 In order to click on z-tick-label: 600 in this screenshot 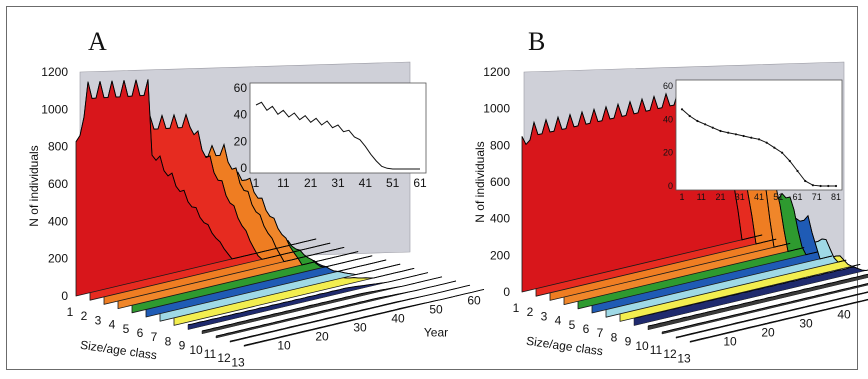, I will do `click(58, 184)`.